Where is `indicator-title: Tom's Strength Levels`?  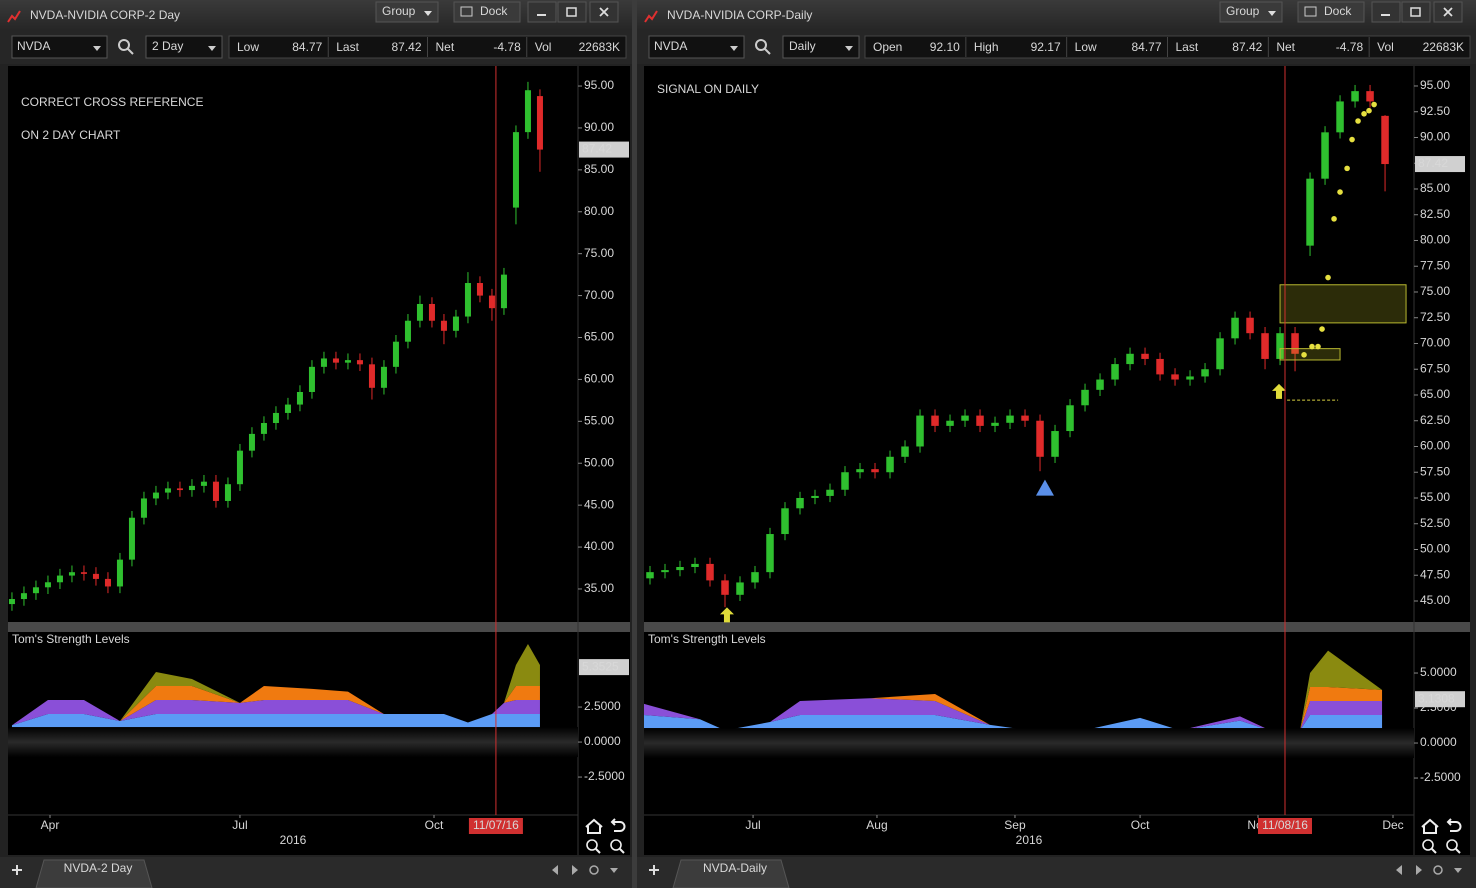
indicator-title: Tom's Strength Levels is located at coordinates (71, 639).